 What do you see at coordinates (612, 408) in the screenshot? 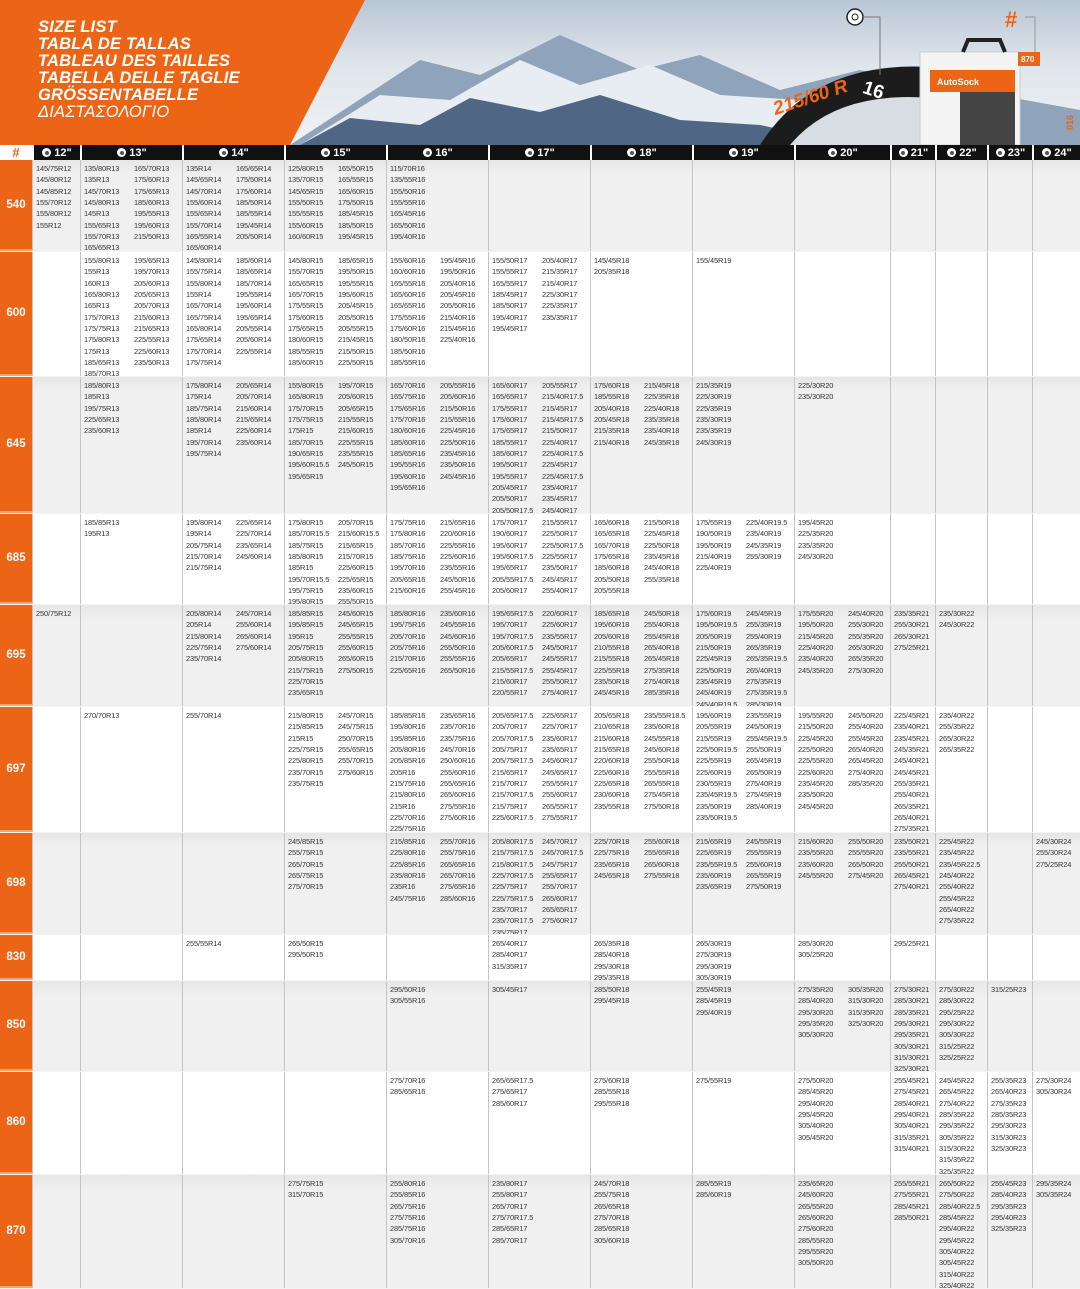
I see `tire-size: 205/40R18` at bounding box center [612, 408].